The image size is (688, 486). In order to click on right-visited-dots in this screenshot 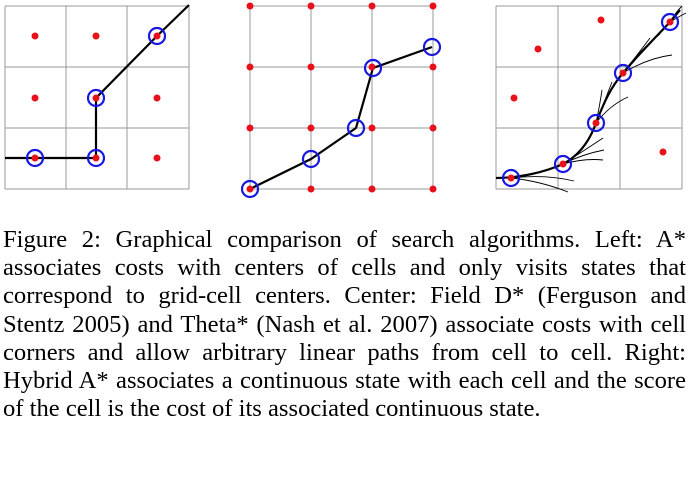, I will do `click(590, 100)`.